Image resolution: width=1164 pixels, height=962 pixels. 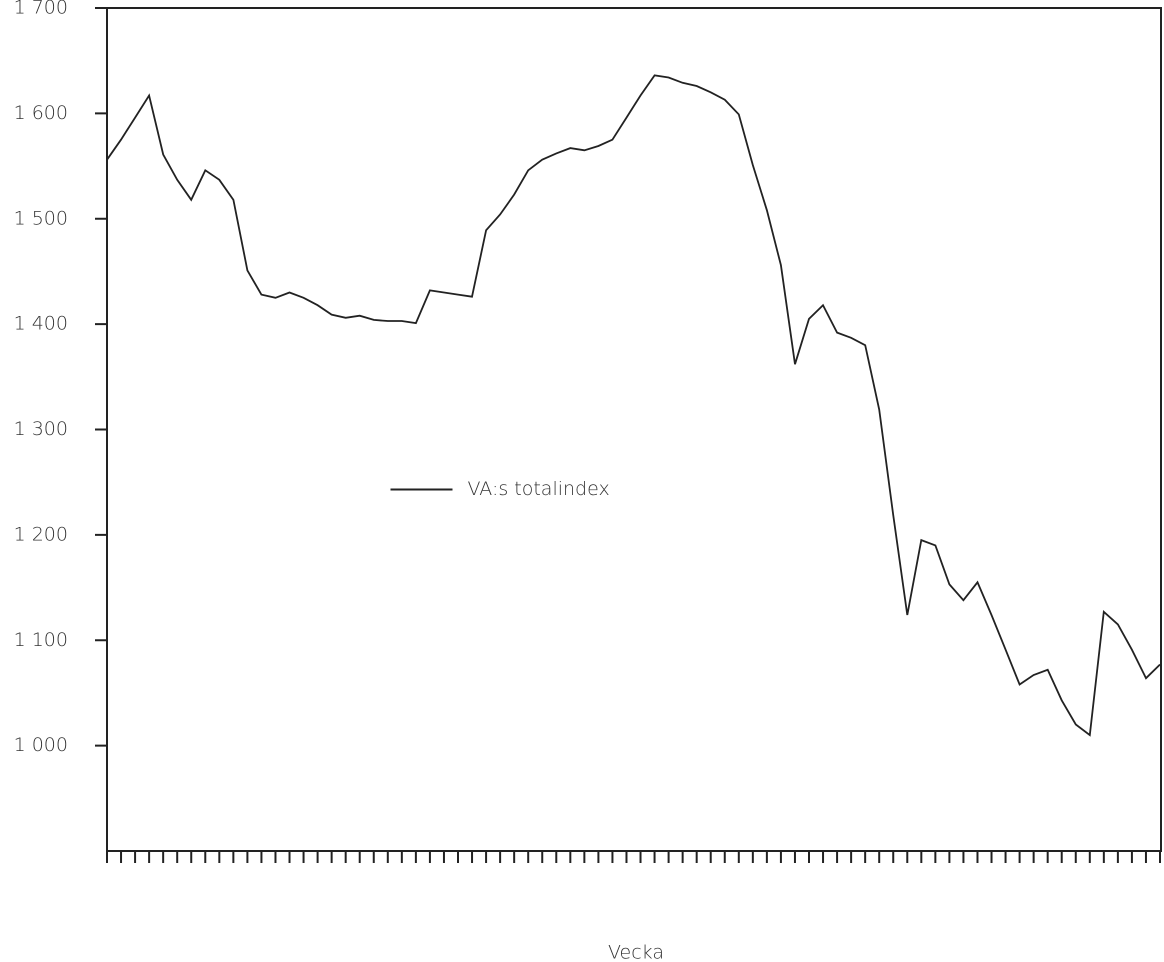 What do you see at coordinates (41, 218) in the screenshot?
I see `y-tick-label: 1 500` at bounding box center [41, 218].